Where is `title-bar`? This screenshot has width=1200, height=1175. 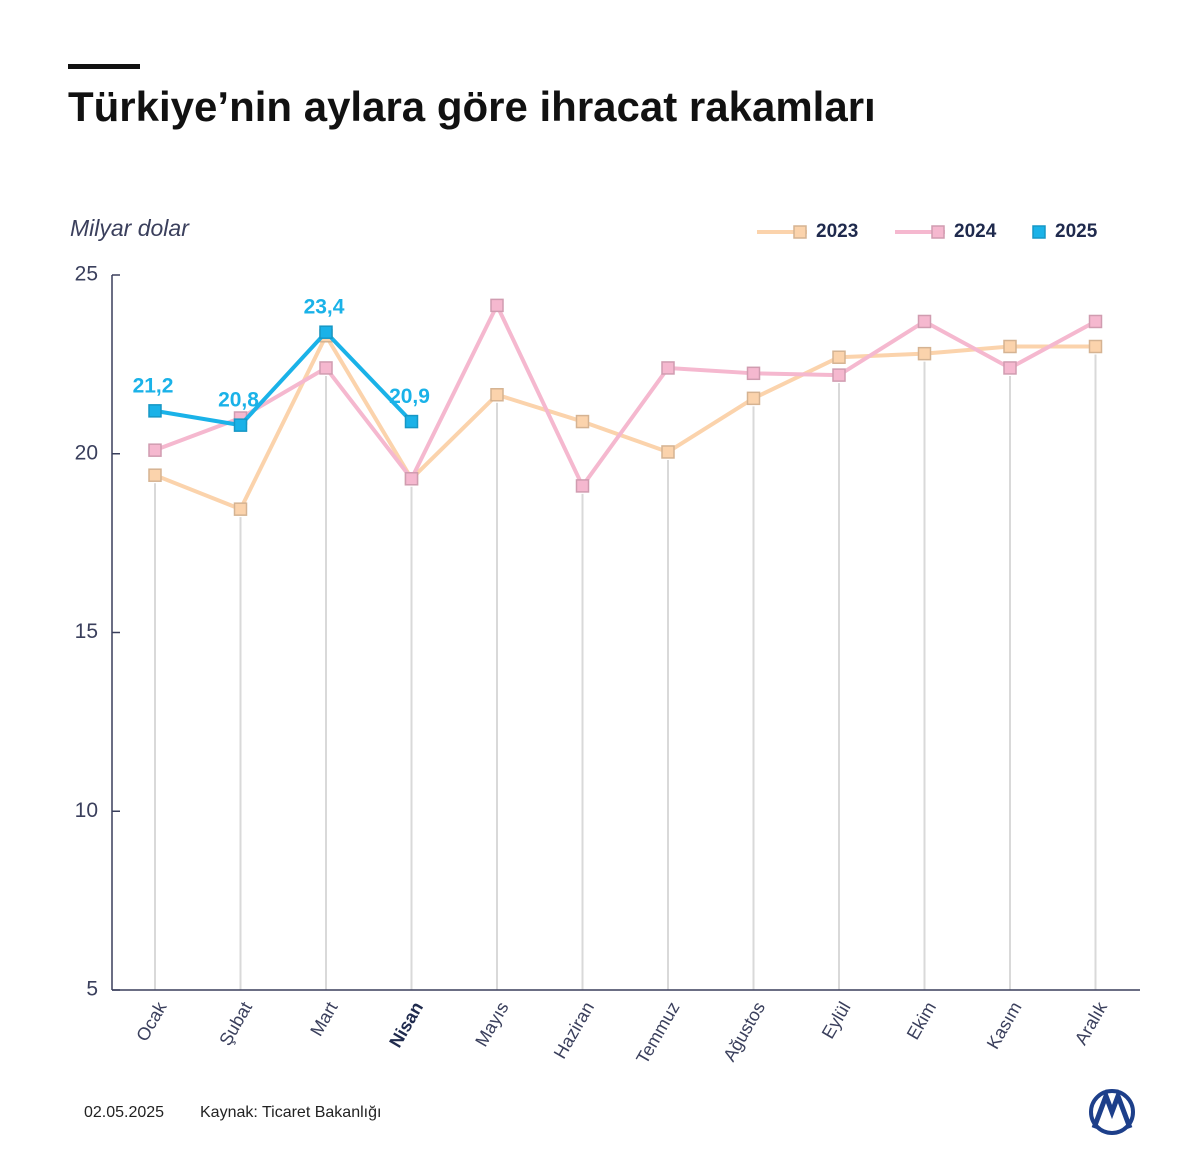
title-bar is located at coordinates (104, 66).